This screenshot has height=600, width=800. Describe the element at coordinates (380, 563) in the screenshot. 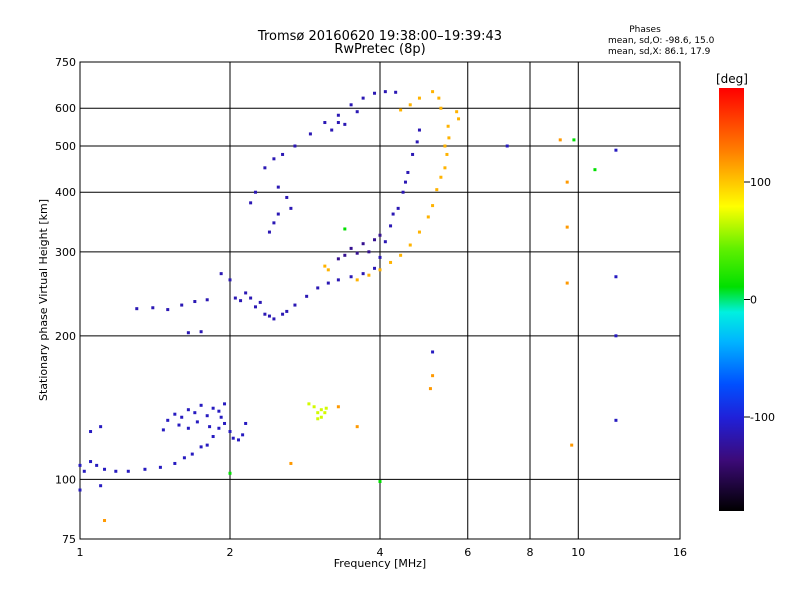

I see `x-axis-label: Frequency [MHz]` at that location.